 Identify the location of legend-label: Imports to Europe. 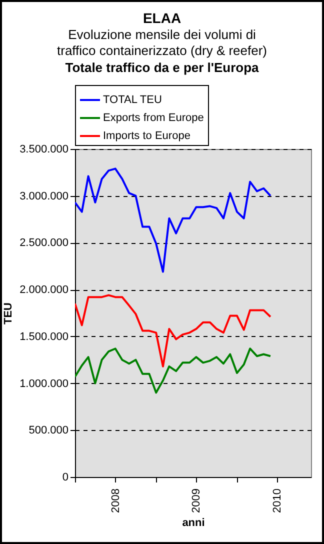
(146, 136).